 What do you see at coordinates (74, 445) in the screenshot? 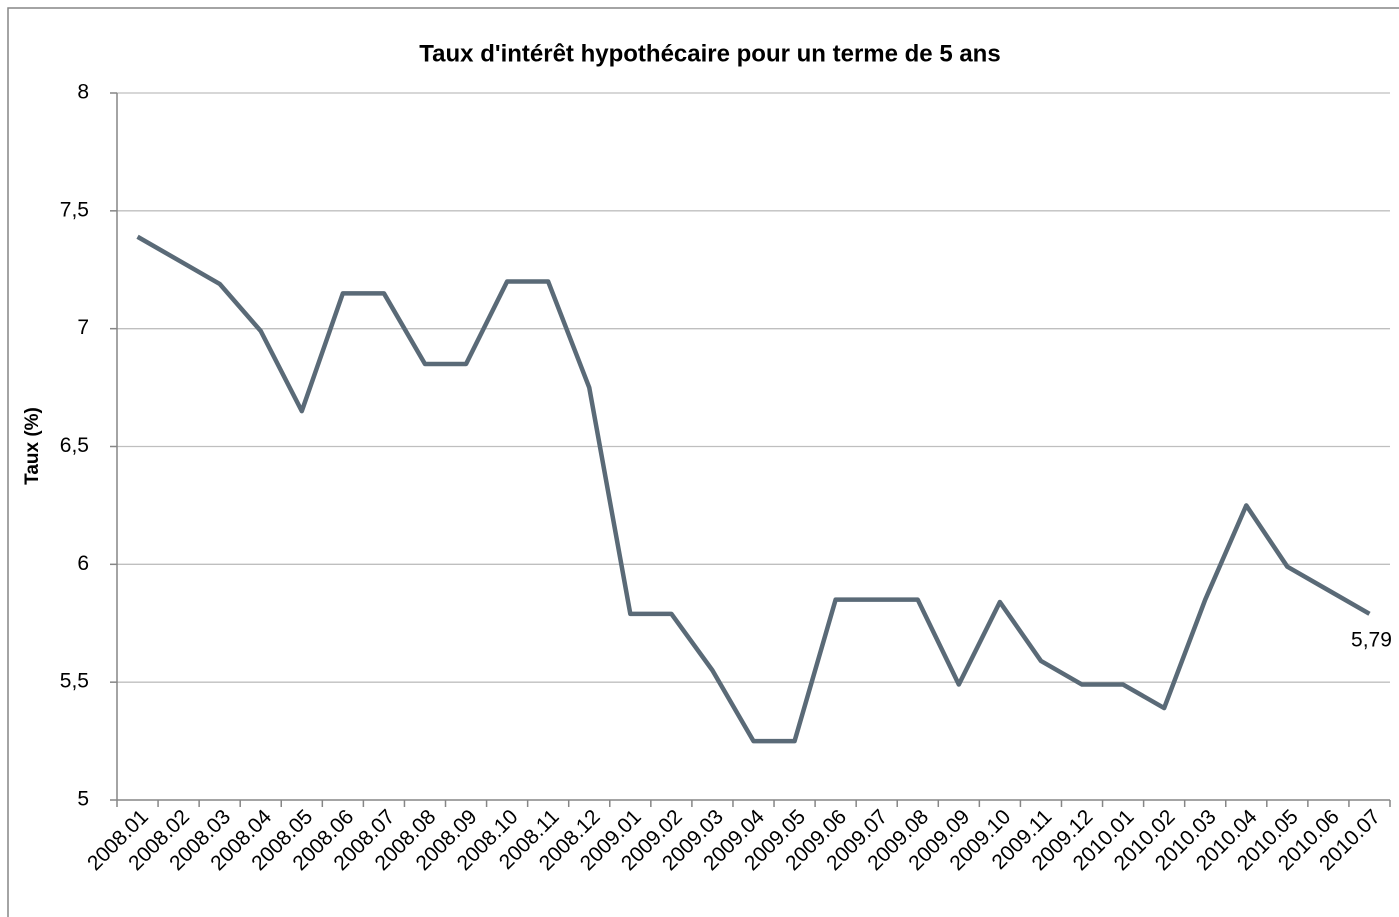
I see `y-tick-label: 6,5` at bounding box center [74, 445].